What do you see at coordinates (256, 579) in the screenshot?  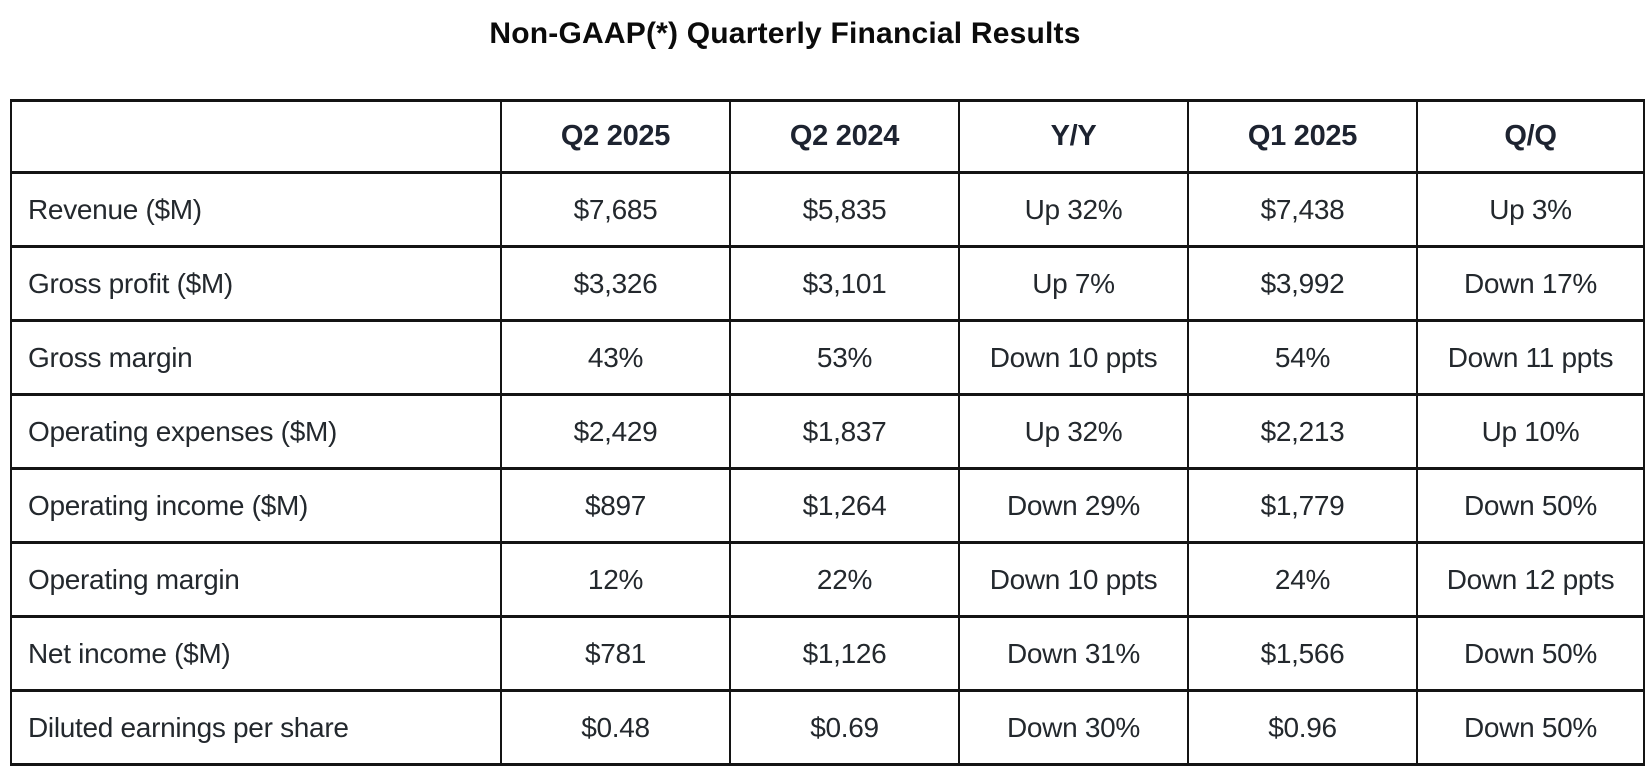 I see `row-label: Operating margin` at bounding box center [256, 579].